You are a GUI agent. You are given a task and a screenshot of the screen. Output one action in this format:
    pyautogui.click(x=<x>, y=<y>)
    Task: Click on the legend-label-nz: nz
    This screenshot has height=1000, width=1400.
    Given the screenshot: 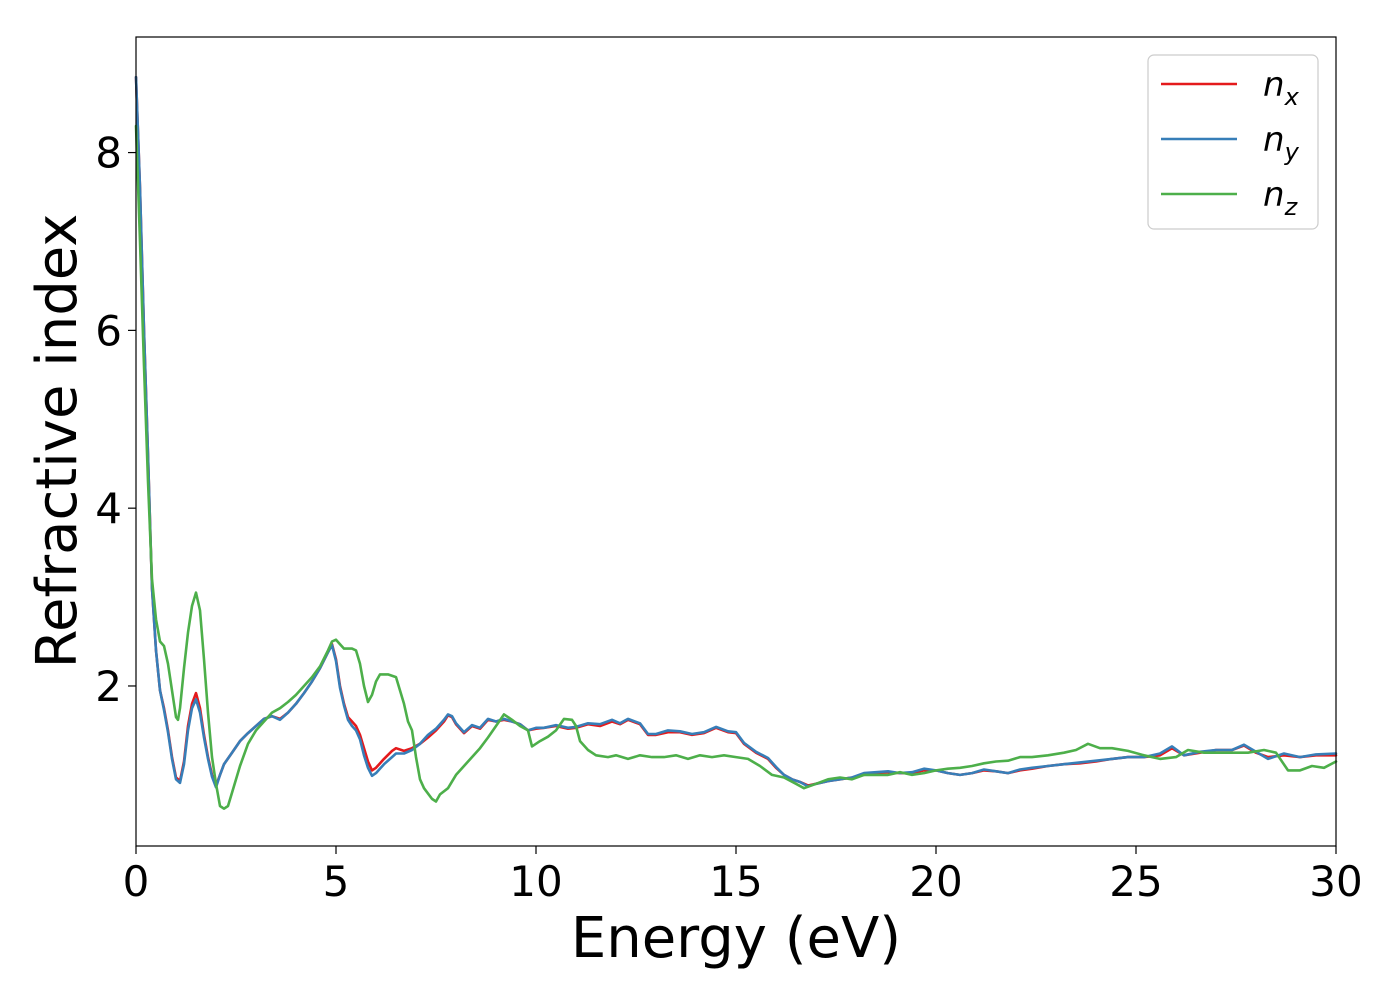 What is the action you would take?
    pyautogui.click(x=1281, y=198)
    